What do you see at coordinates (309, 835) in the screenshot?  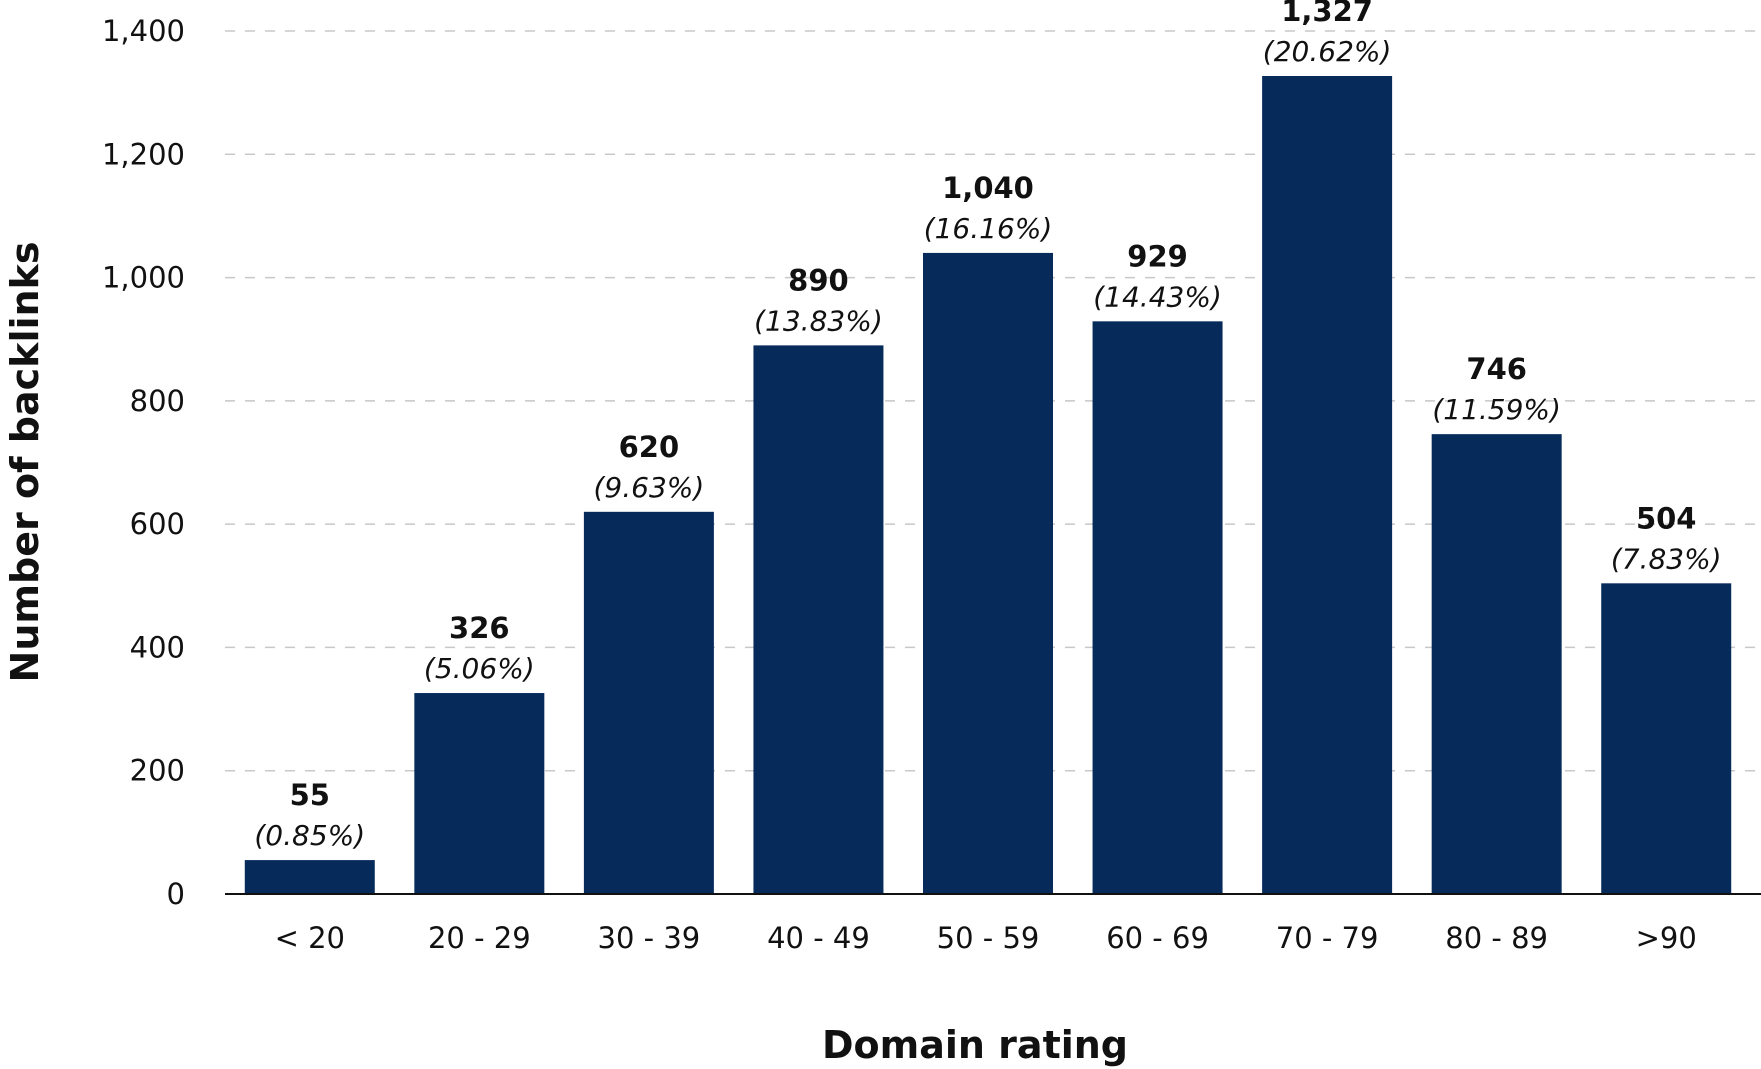 I see `percent-label: (0.85%)` at bounding box center [309, 835].